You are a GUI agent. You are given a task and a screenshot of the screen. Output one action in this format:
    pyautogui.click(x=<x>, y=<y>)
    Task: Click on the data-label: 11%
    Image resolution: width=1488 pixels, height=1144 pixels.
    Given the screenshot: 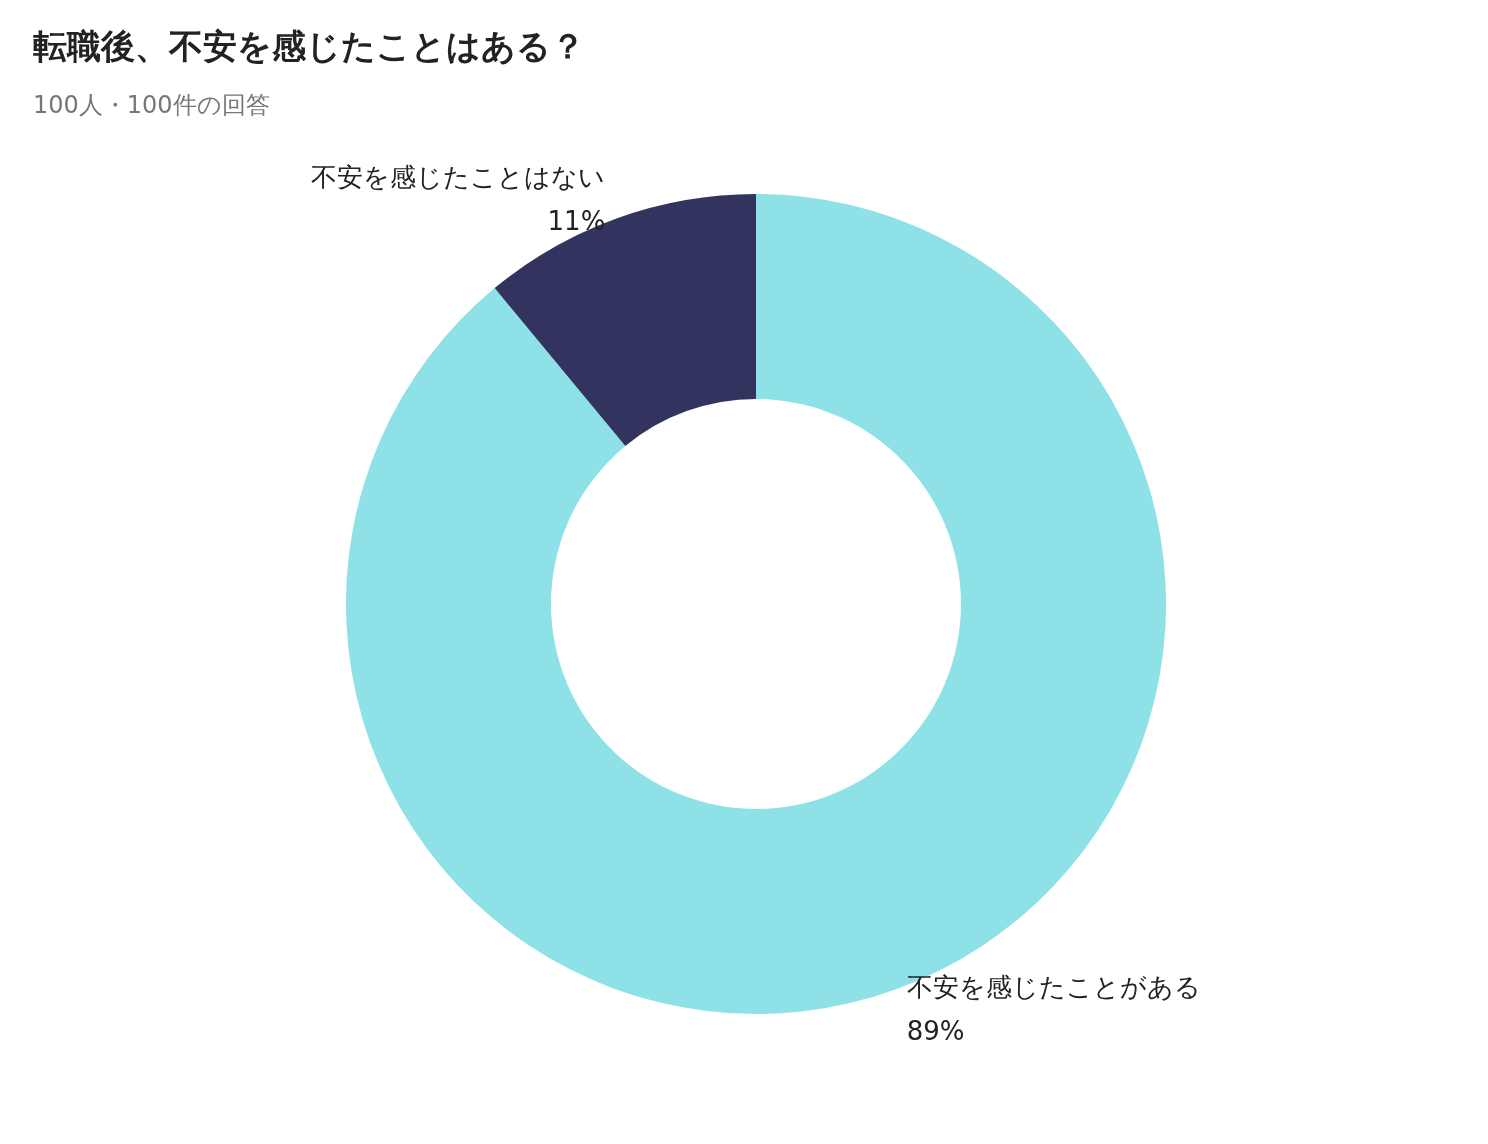 What is the action you would take?
    pyautogui.click(x=576, y=221)
    